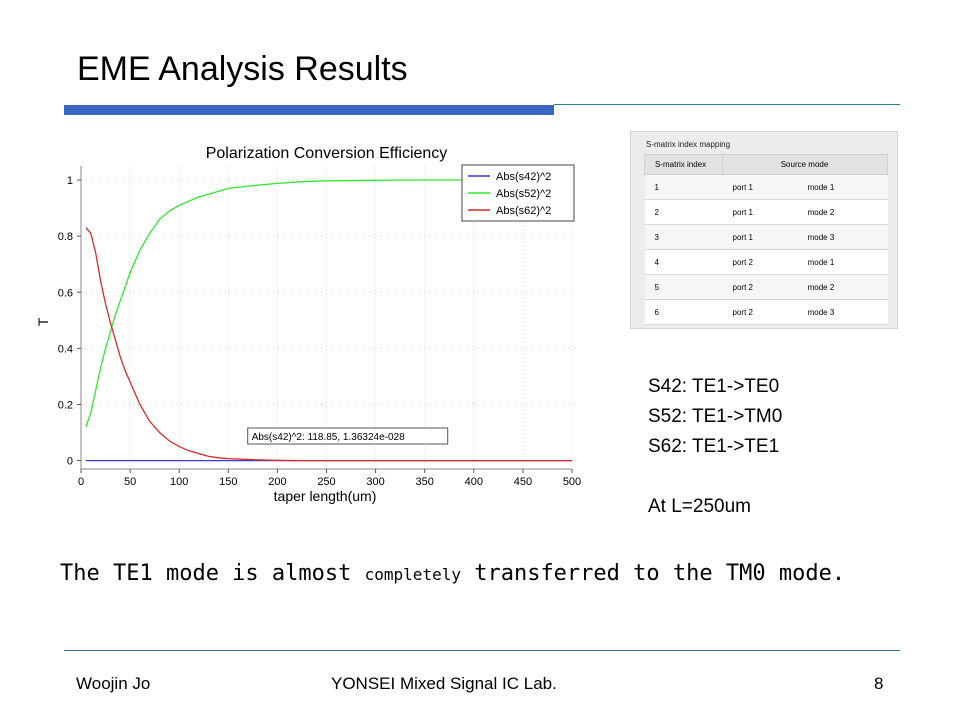 The height and width of the screenshot is (720, 960). Describe the element at coordinates (43, 321) in the screenshot. I see `y-axis-label: T` at that location.